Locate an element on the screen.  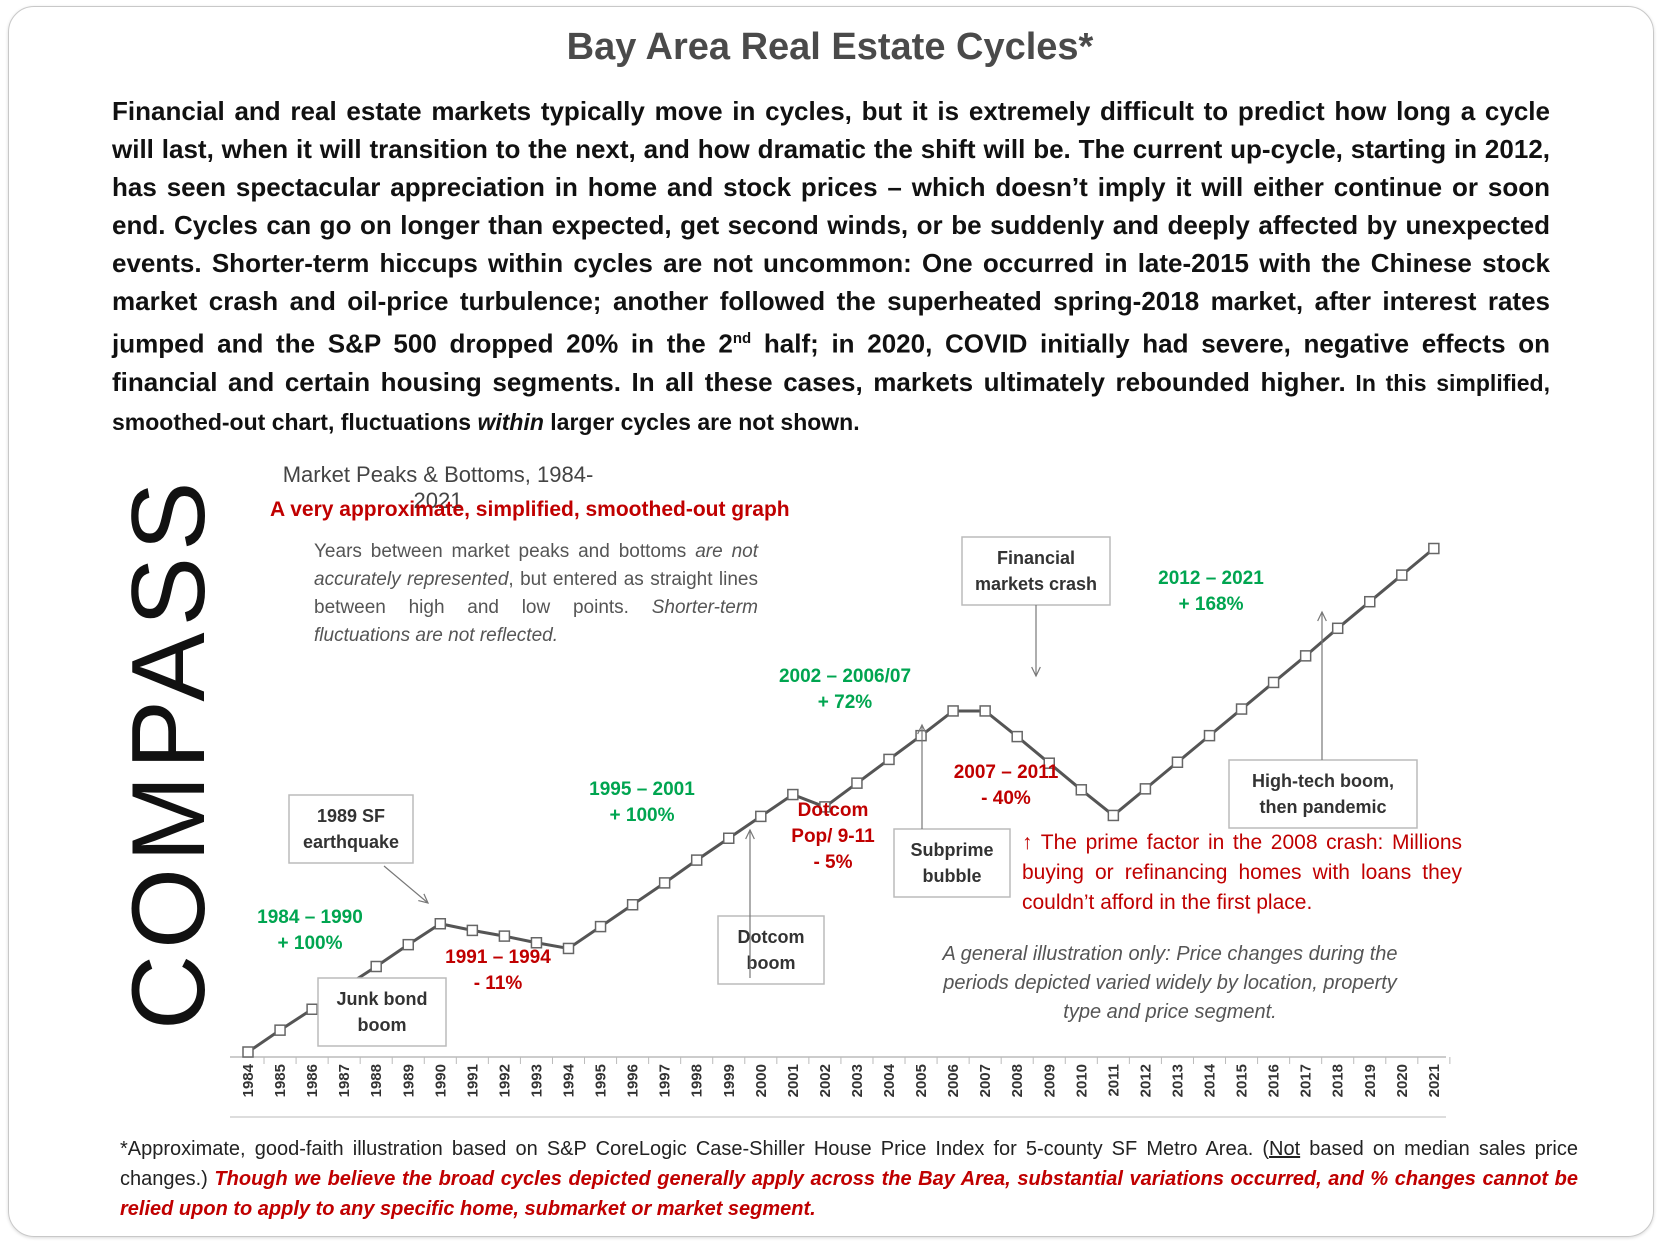
cycle-label: + 72% is located at coordinates (845, 702).